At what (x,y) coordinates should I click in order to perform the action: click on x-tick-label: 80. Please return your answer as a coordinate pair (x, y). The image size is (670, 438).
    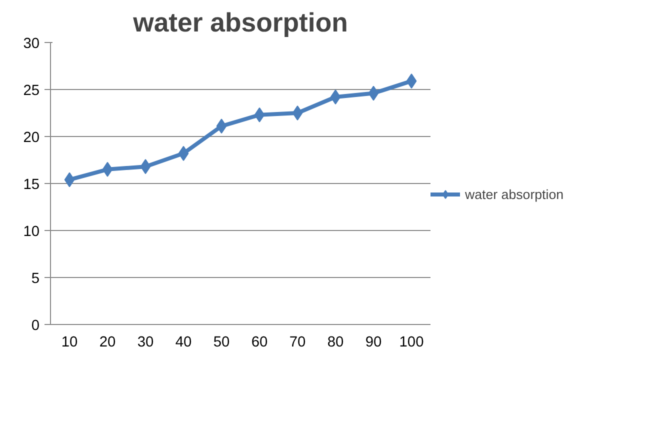
    Looking at the image, I should click on (335, 342).